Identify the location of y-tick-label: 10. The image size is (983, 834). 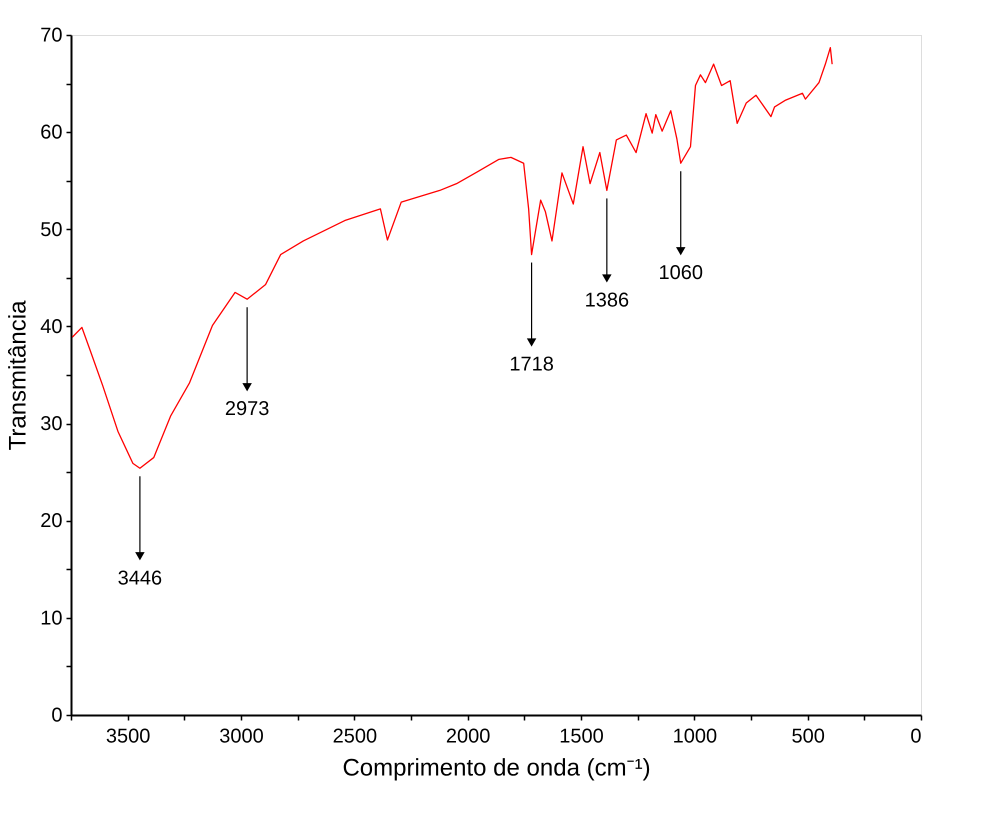
(51, 618).